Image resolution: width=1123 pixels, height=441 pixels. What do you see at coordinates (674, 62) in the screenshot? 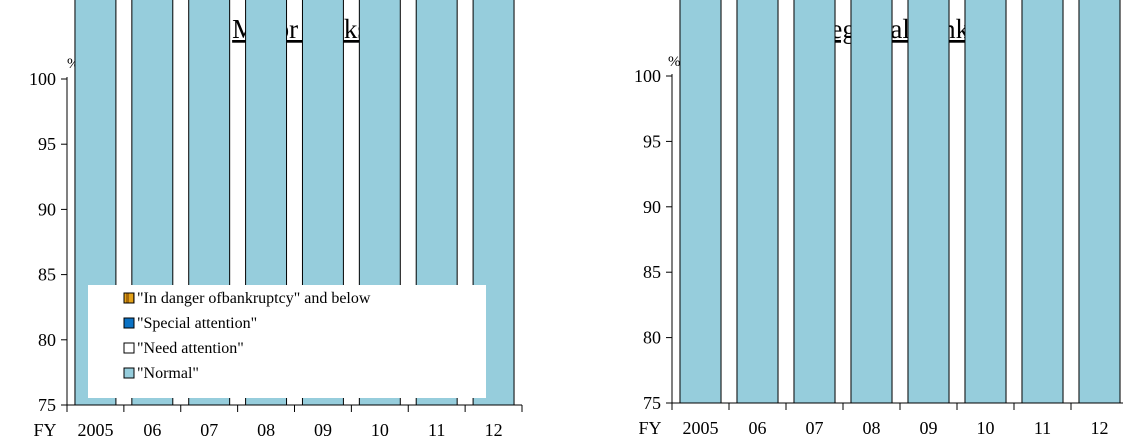
I see `y-axis-unit: %` at bounding box center [674, 62].